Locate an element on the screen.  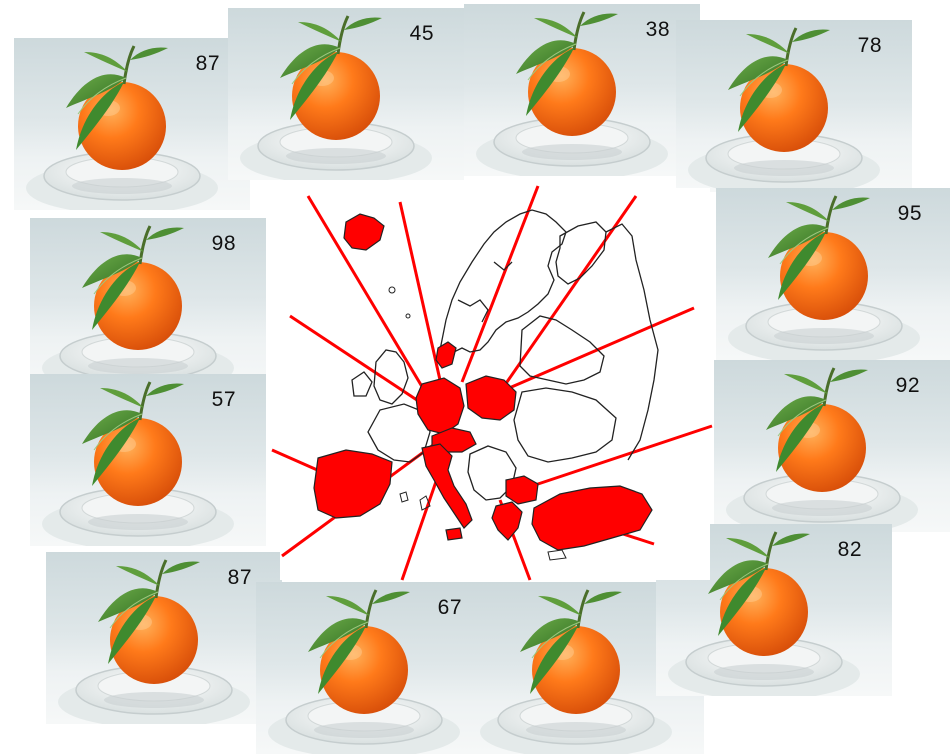
orange-tile-10: 67 is located at coordinates (374, 668).